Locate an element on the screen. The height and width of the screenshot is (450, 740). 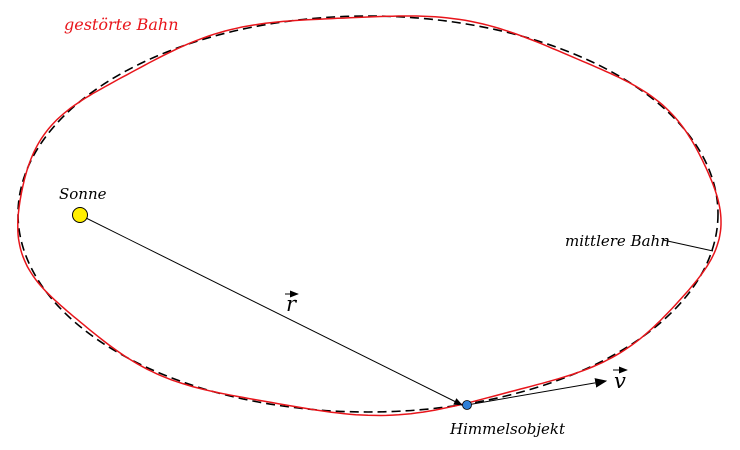
mean-orbit-label: mittlere Bahn is located at coordinates (617, 241).